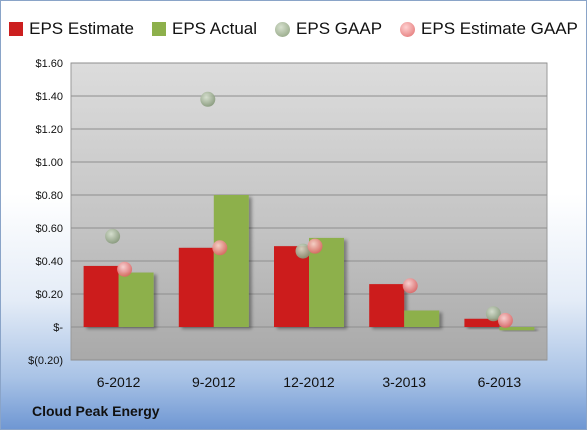 The width and height of the screenshot is (587, 430). I want to click on x-axis-ticks: 6-2012 9-2012 12-2012 3-2013 6-2013, so click(309, 382).